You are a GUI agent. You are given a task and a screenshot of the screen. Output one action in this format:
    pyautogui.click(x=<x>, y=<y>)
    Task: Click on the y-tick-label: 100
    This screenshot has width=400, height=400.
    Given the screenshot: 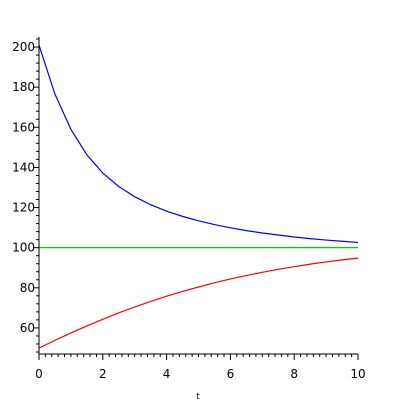 What is the action you would take?
    pyautogui.click(x=23, y=248)
    